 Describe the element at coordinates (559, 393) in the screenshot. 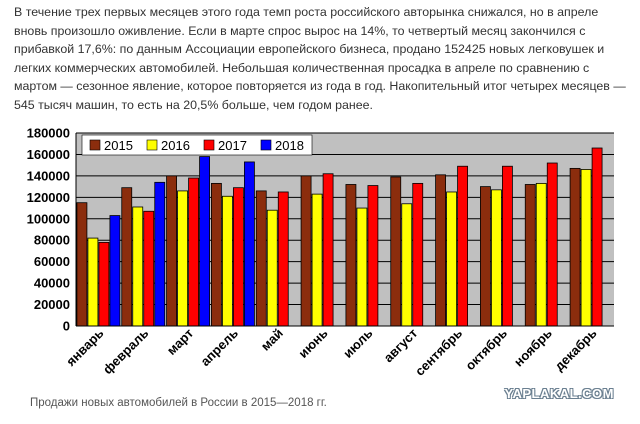

I see `watermark-logo: YAPLAKAL.COM` at that location.